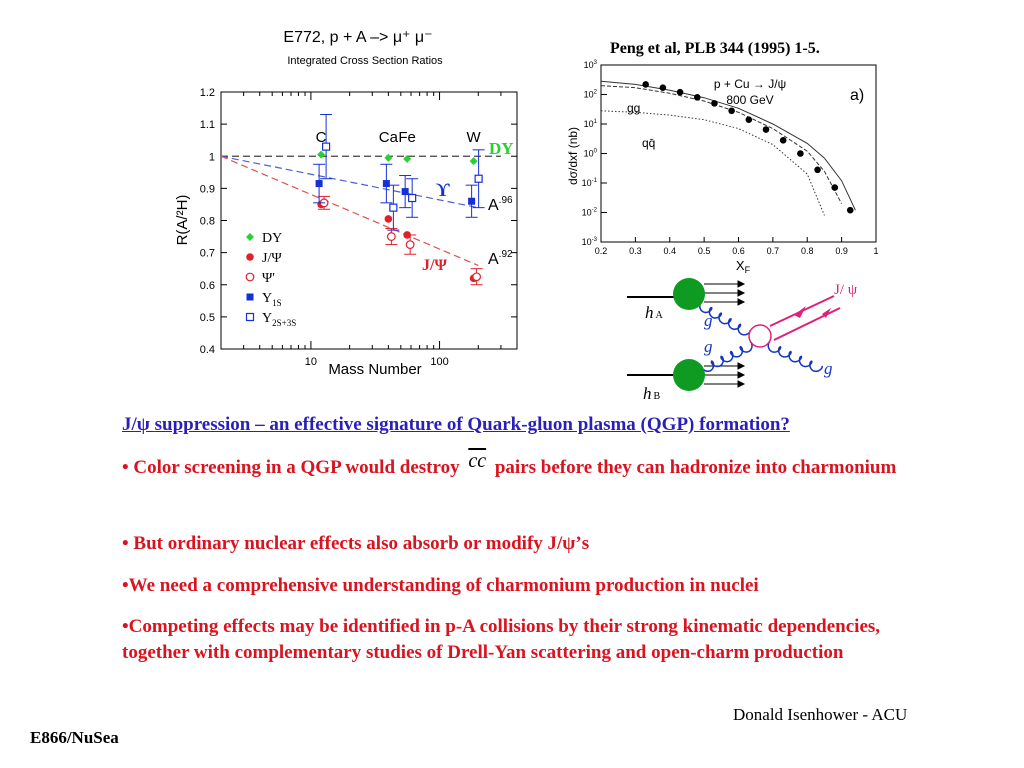  Describe the element at coordinates (590, 242) in the screenshot. I see `y-tick-label: 10-3` at that location.